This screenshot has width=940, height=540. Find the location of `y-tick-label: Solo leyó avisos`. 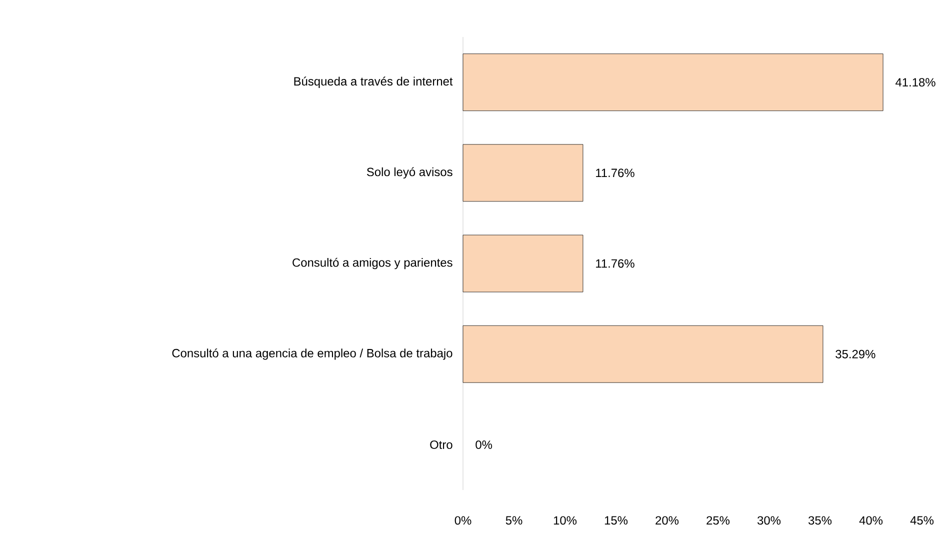

y-tick-label: Solo leyó avisos is located at coordinates (409, 173).